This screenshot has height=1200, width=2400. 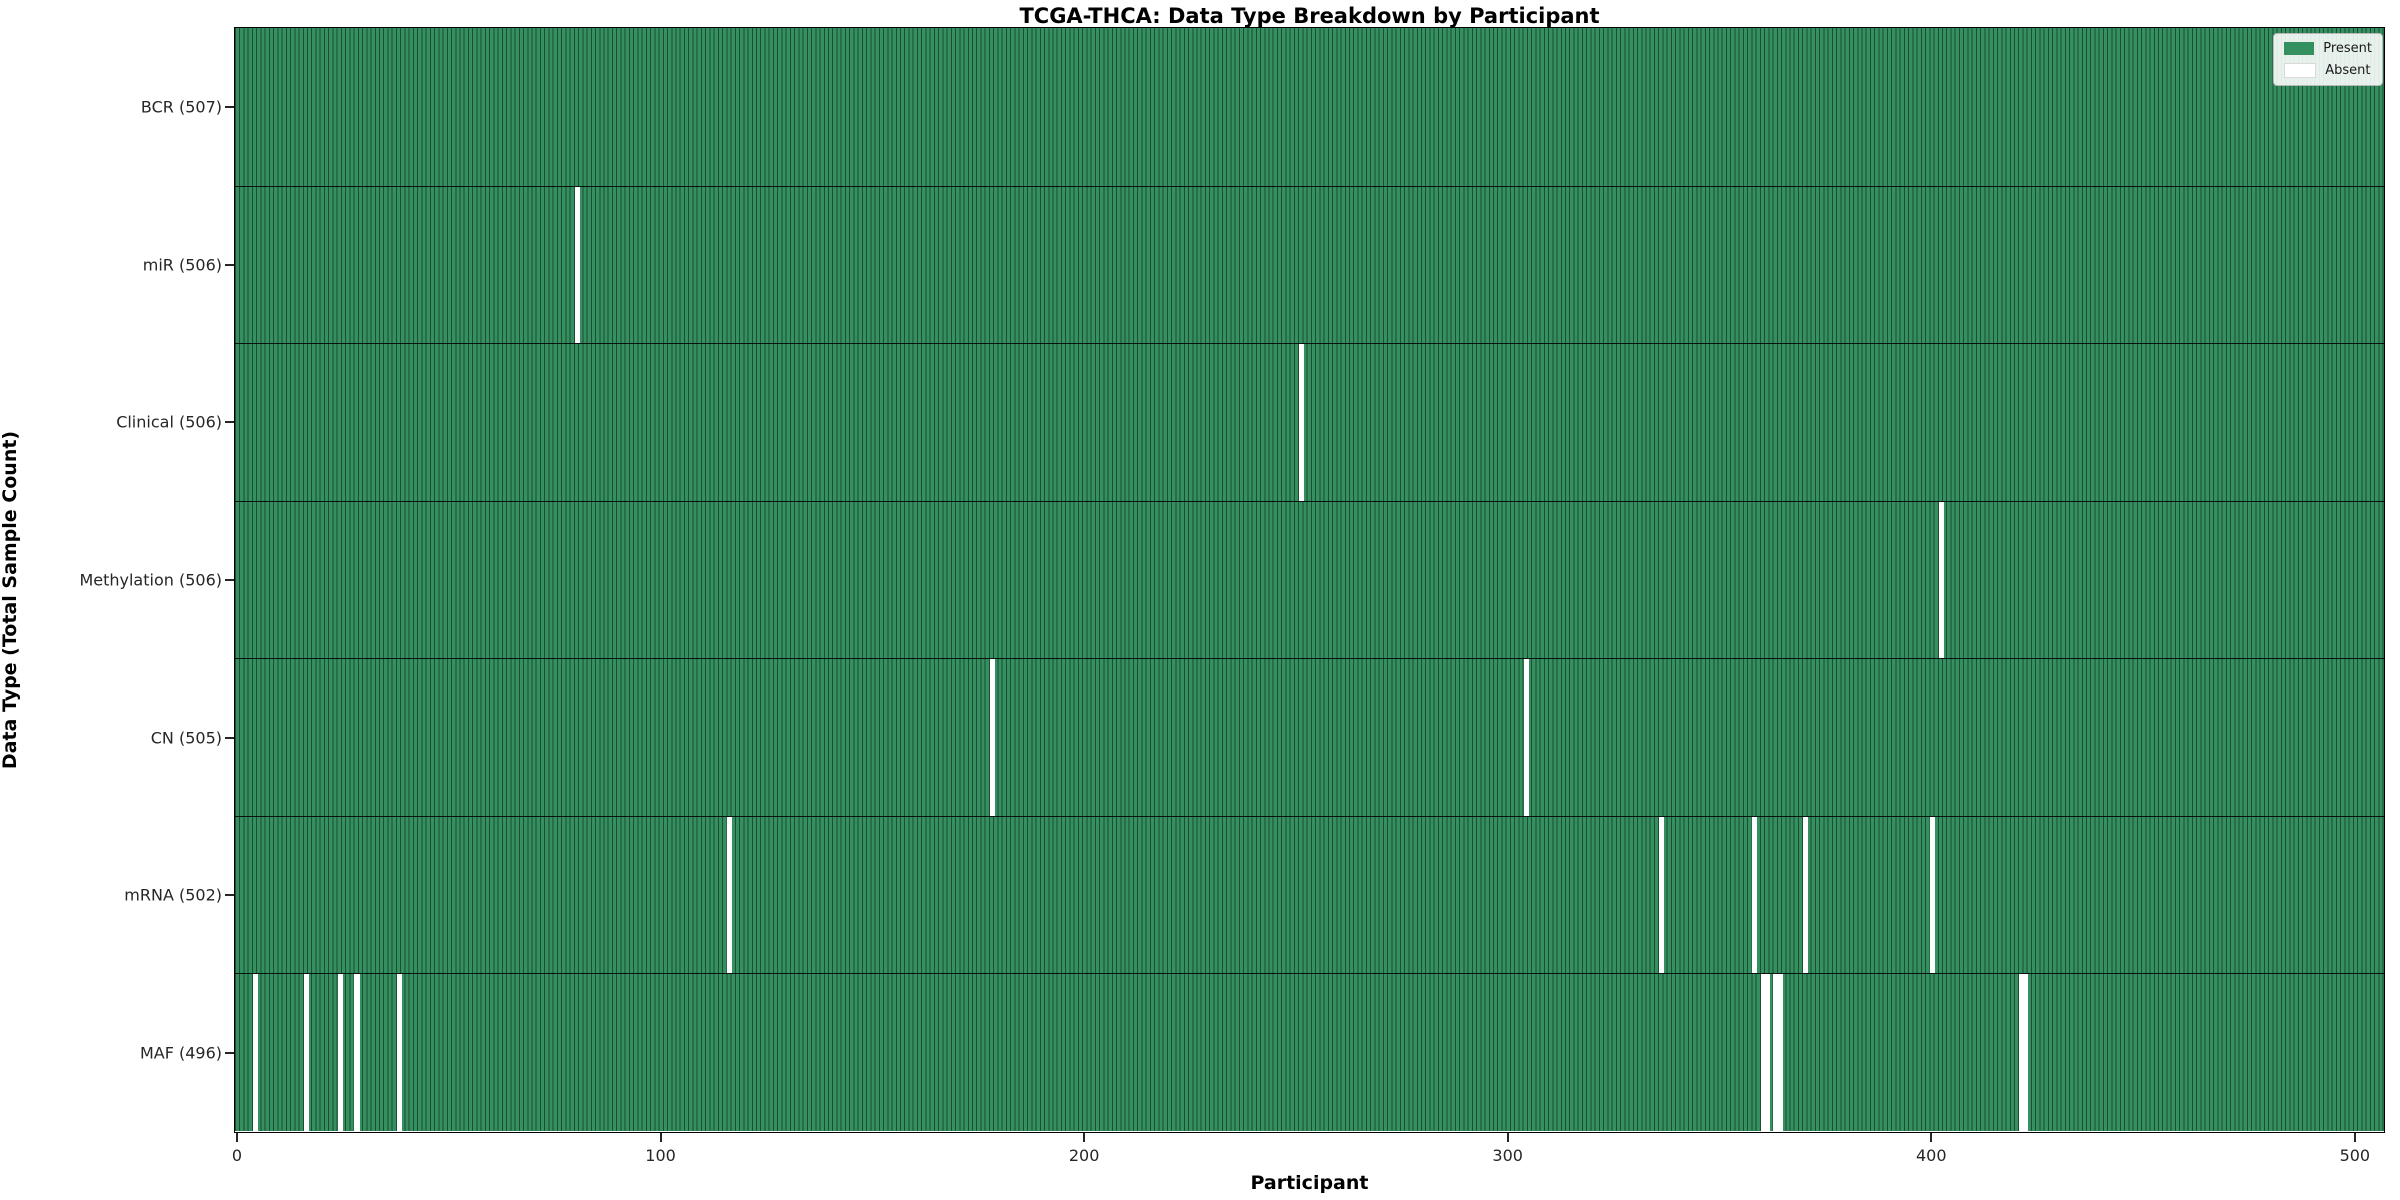 I want to click on y-tick-label: Methylation (506), so click(x=150, y=580).